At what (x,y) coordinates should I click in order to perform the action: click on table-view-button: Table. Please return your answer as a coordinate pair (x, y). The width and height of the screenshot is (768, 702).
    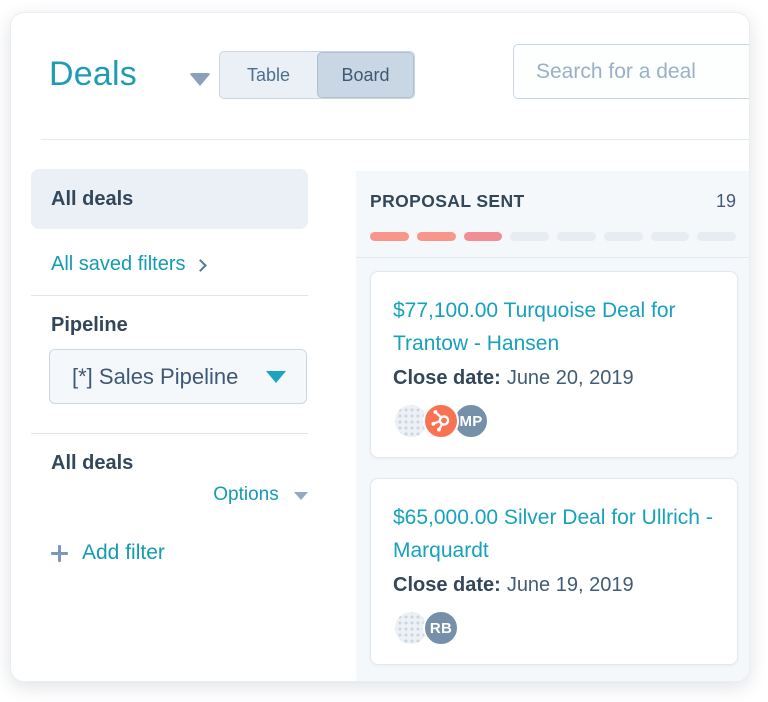
    Looking at the image, I should click on (268, 74).